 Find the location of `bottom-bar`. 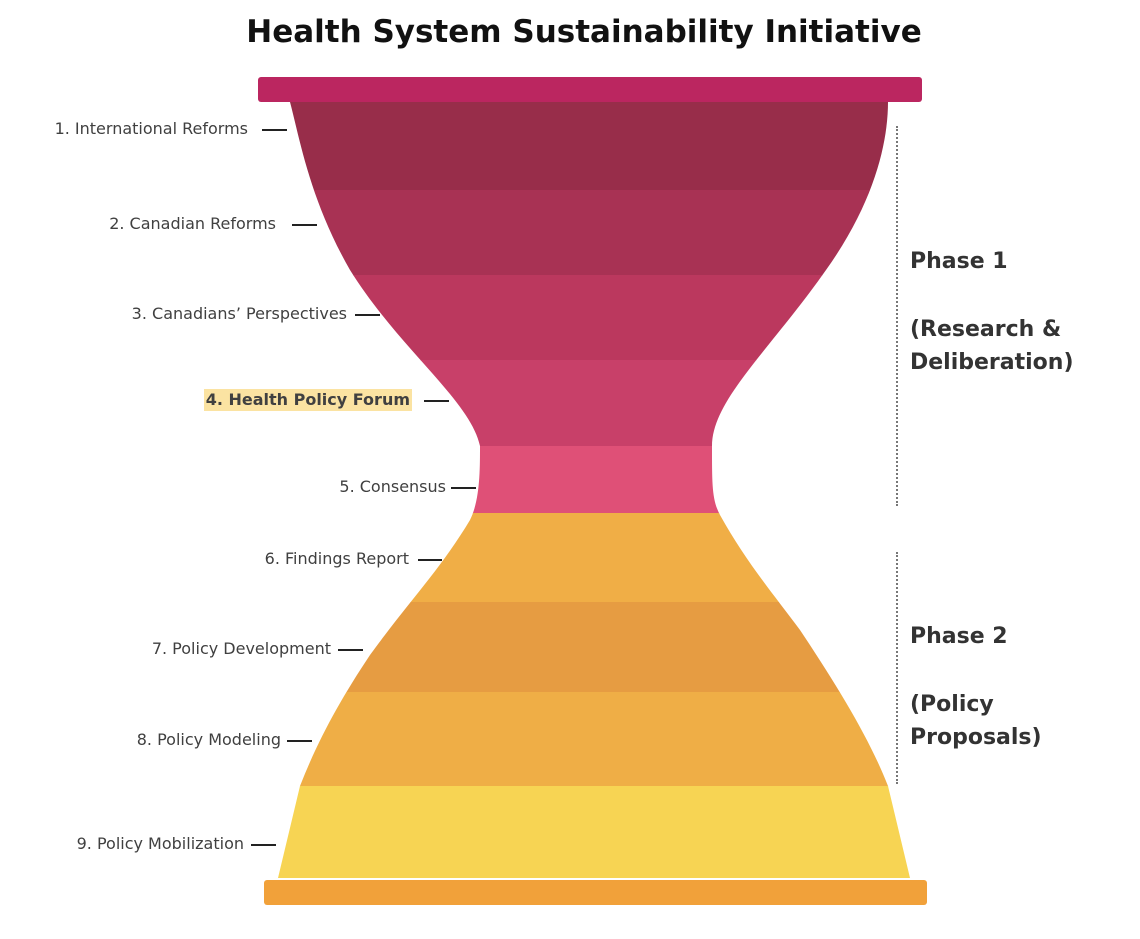

bottom-bar is located at coordinates (595, 892).